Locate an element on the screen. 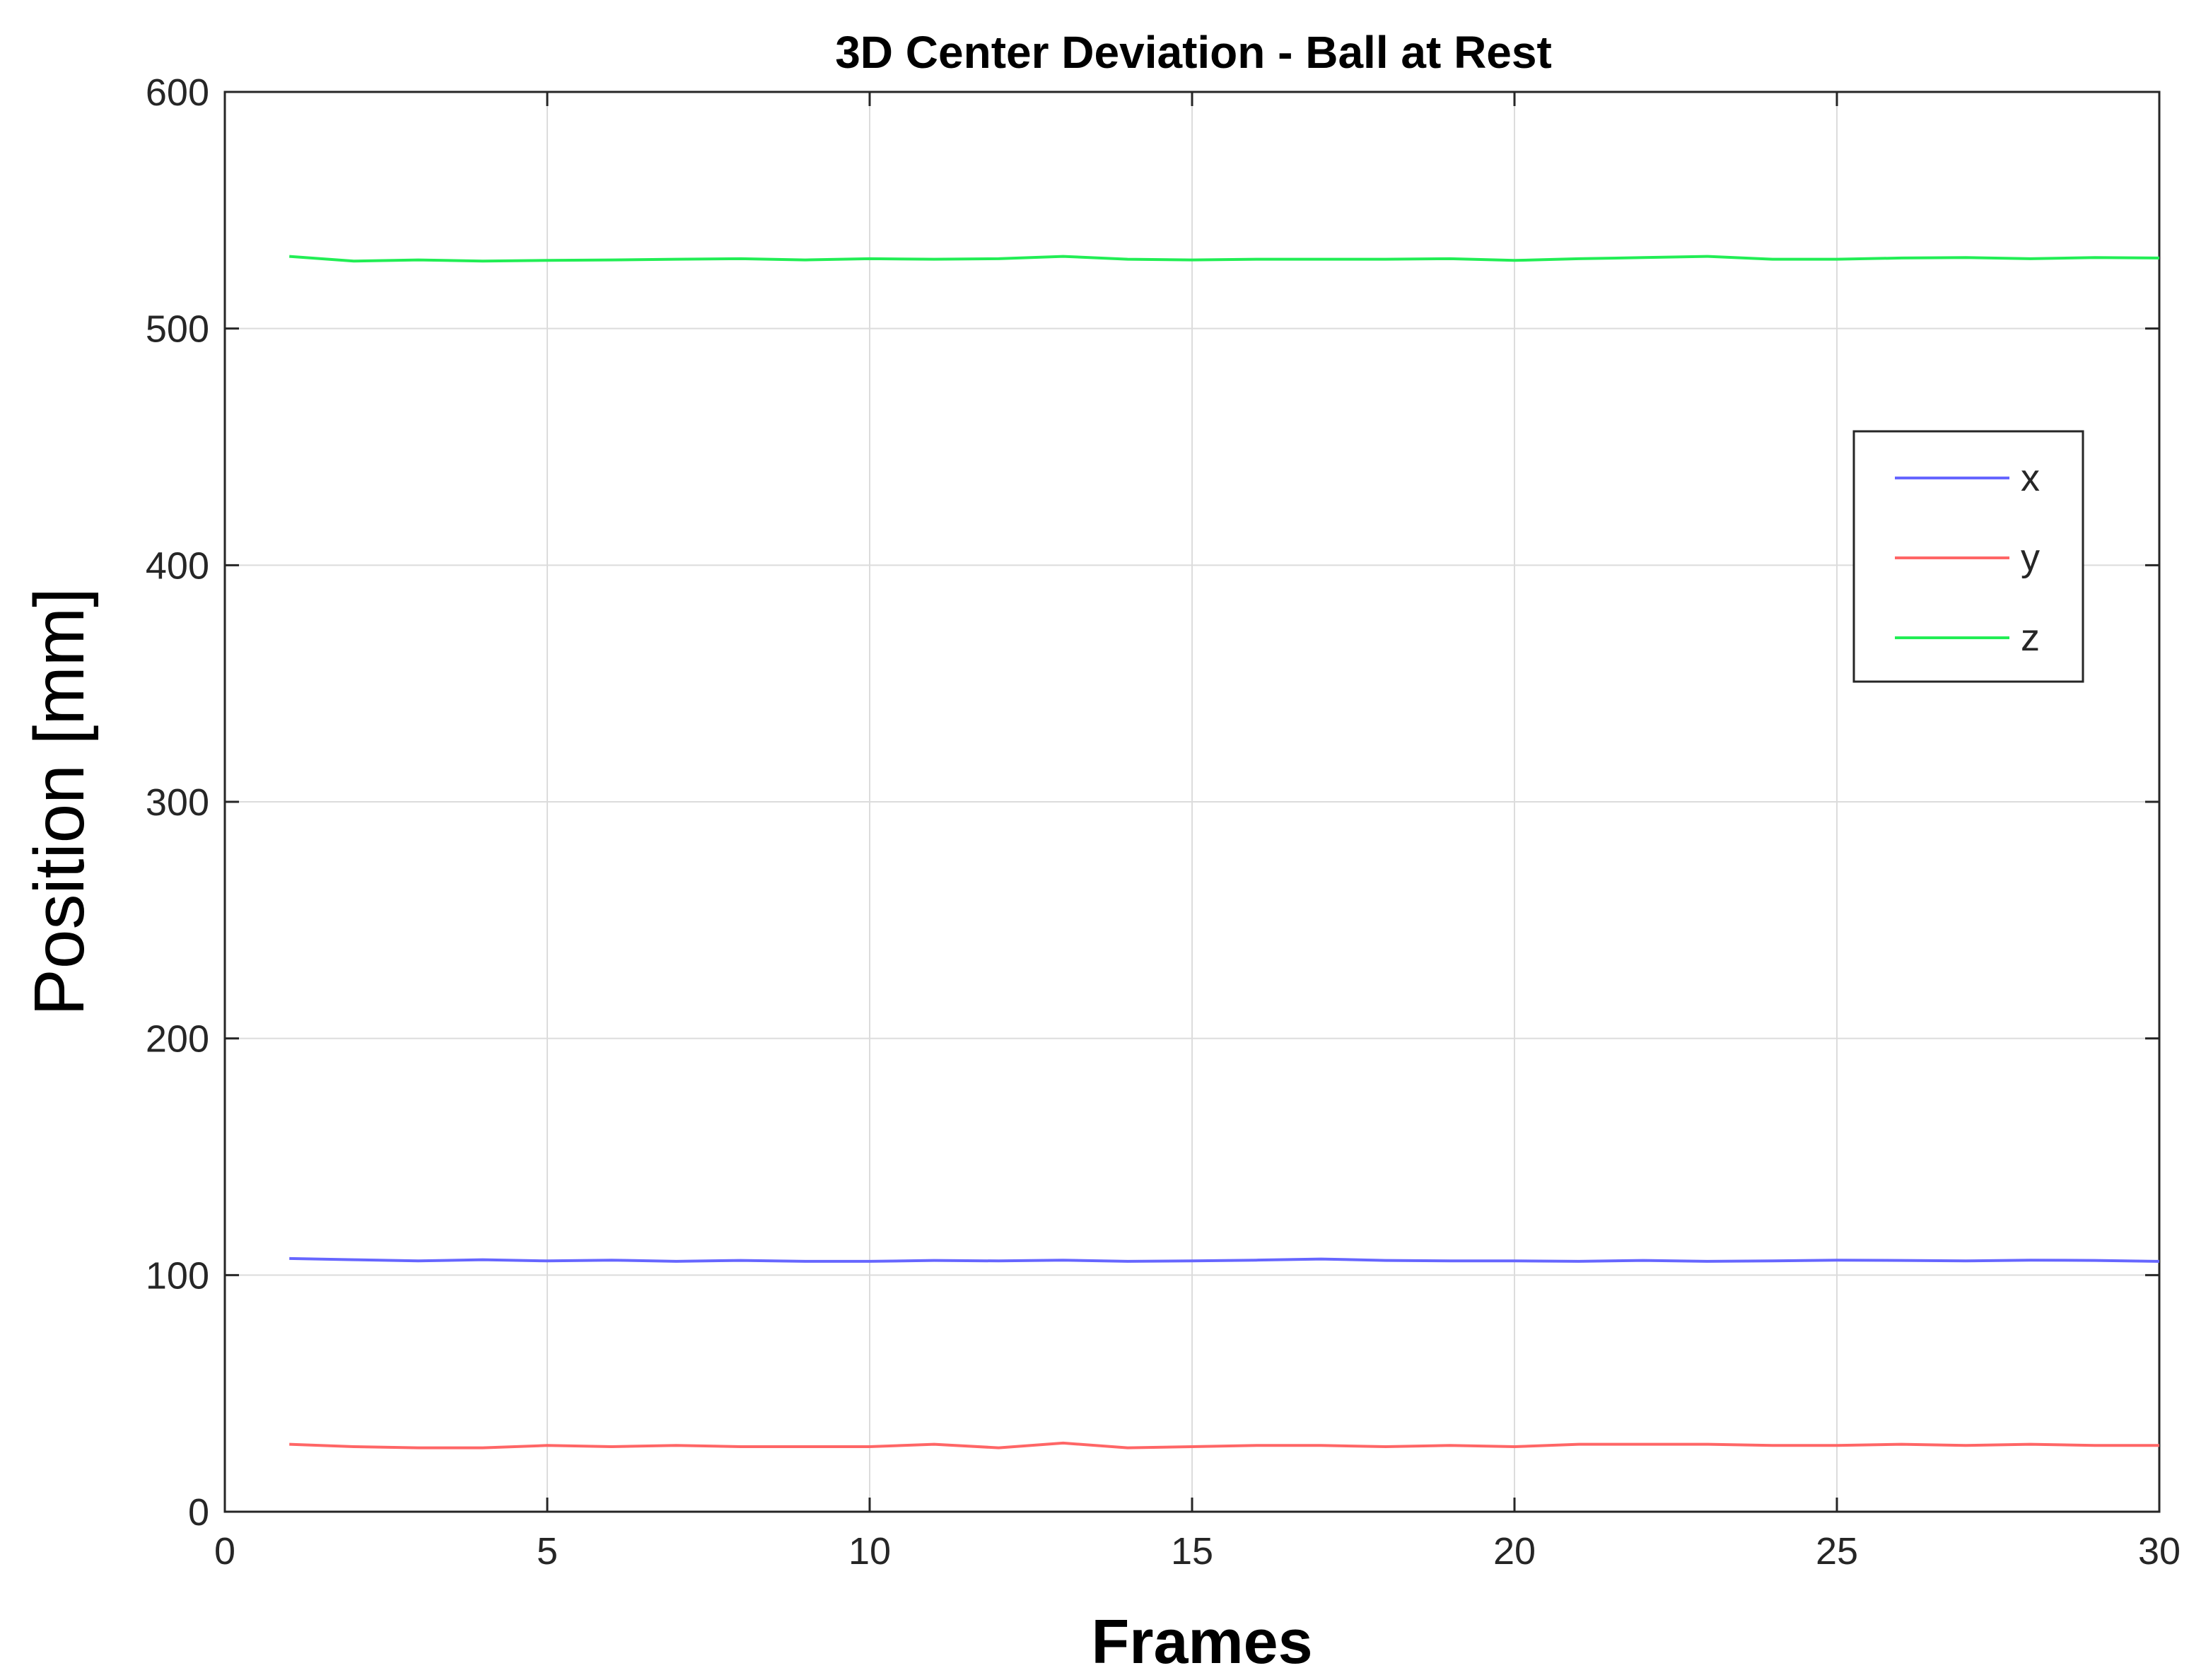  x-tick-label: 5 is located at coordinates (548, 1552).